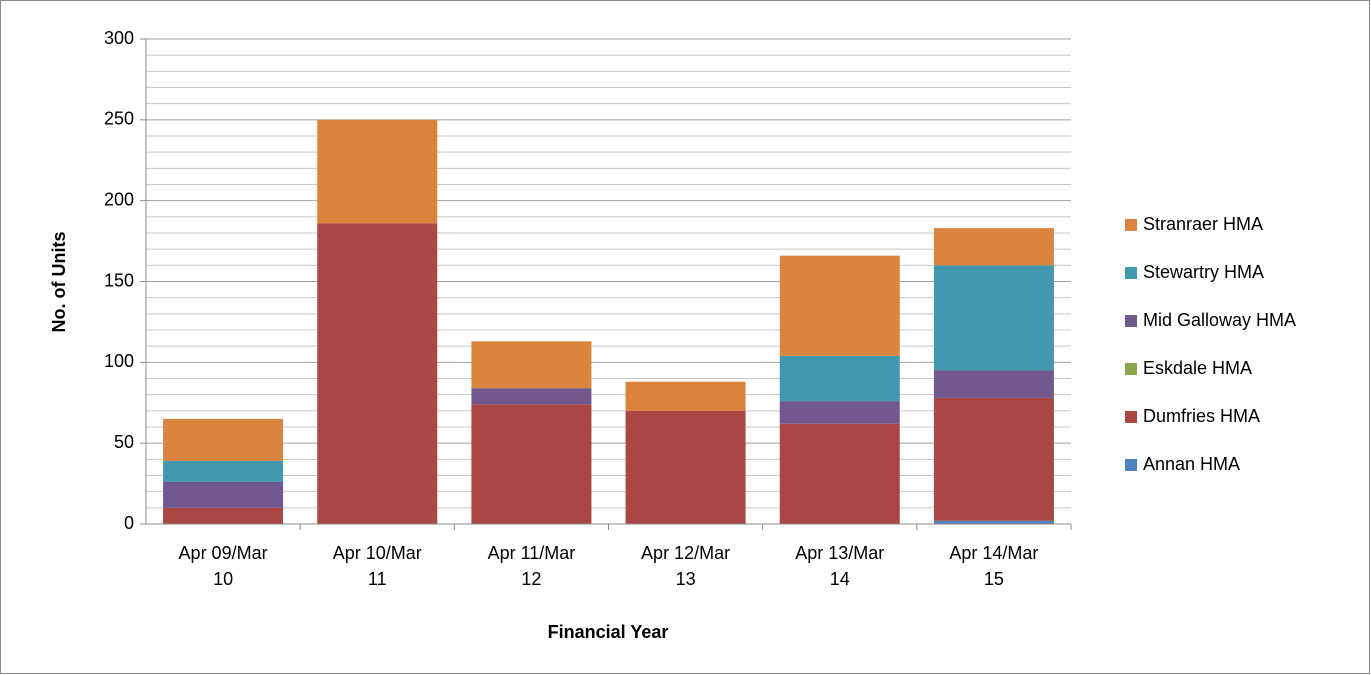 The width and height of the screenshot is (1371, 675). I want to click on legend-label: Eskdale HMA, so click(1197, 368).